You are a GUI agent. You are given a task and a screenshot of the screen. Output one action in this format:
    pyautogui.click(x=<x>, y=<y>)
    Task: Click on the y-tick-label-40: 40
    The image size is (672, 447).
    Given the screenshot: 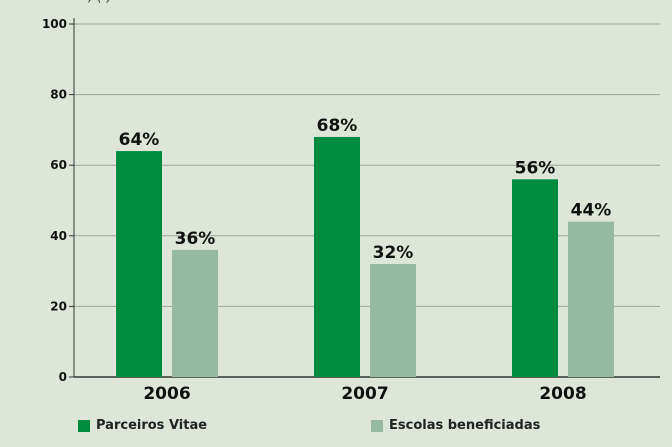 What is the action you would take?
    pyautogui.click(x=58, y=236)
    